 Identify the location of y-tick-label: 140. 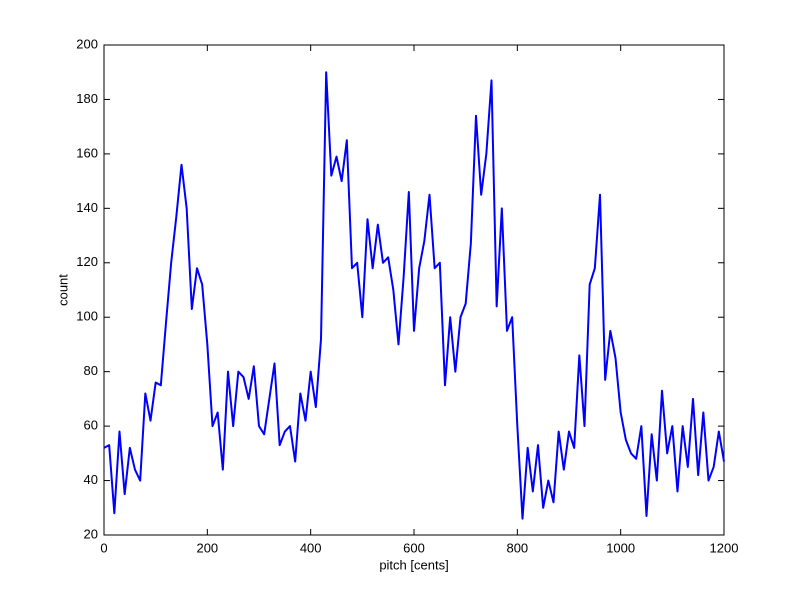
(87, 207).